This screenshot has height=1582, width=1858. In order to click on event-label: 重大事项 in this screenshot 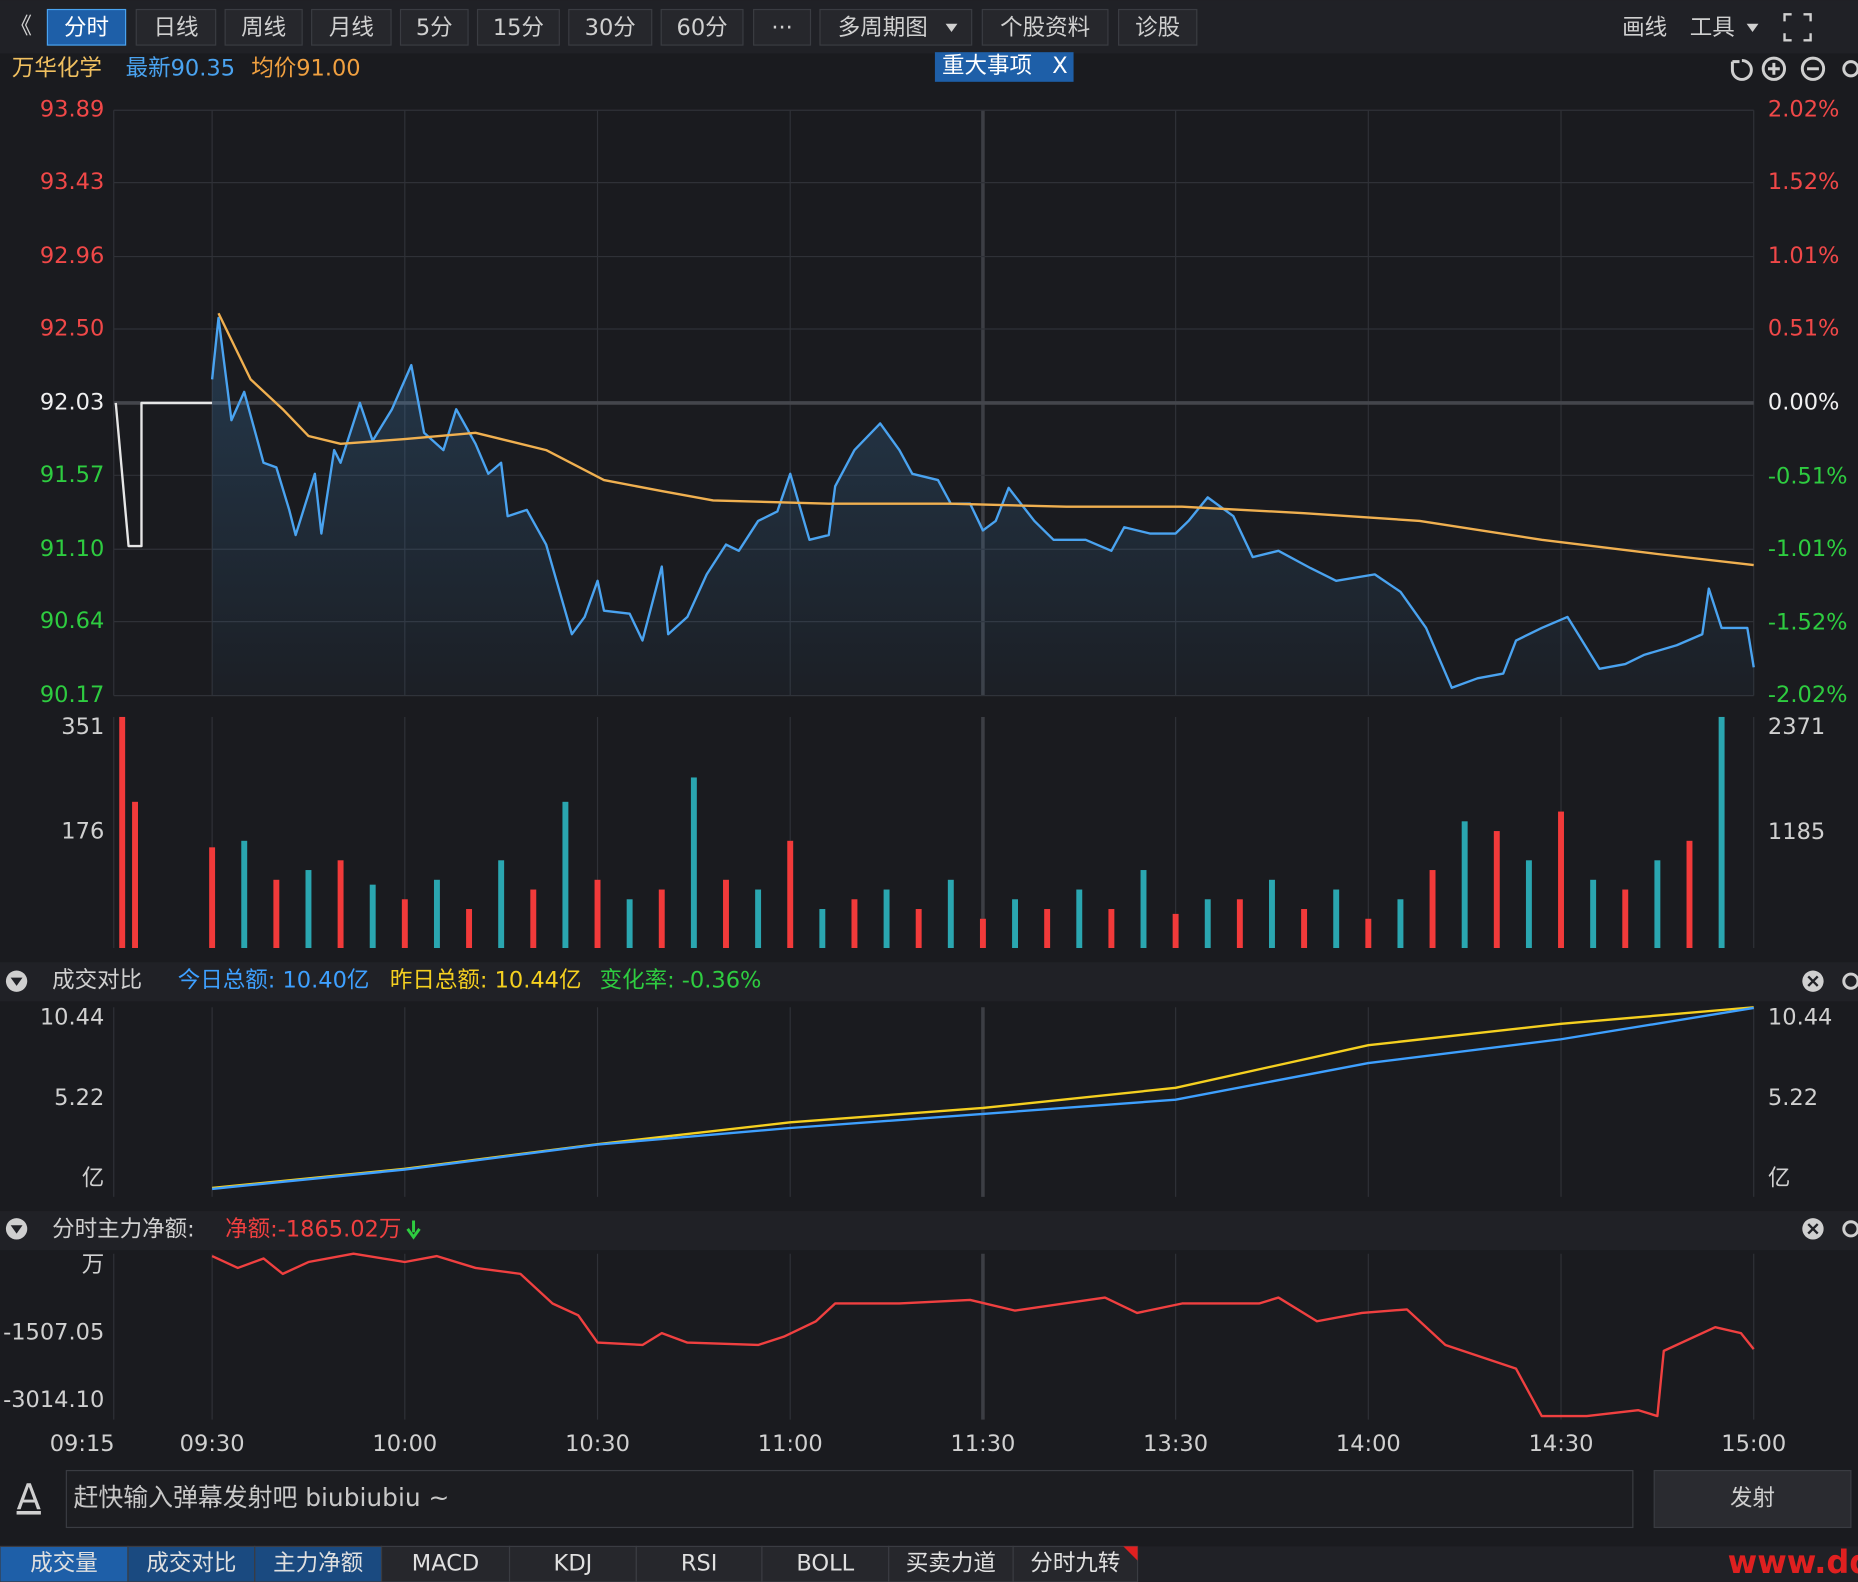, I will do `click(987, 66)`.